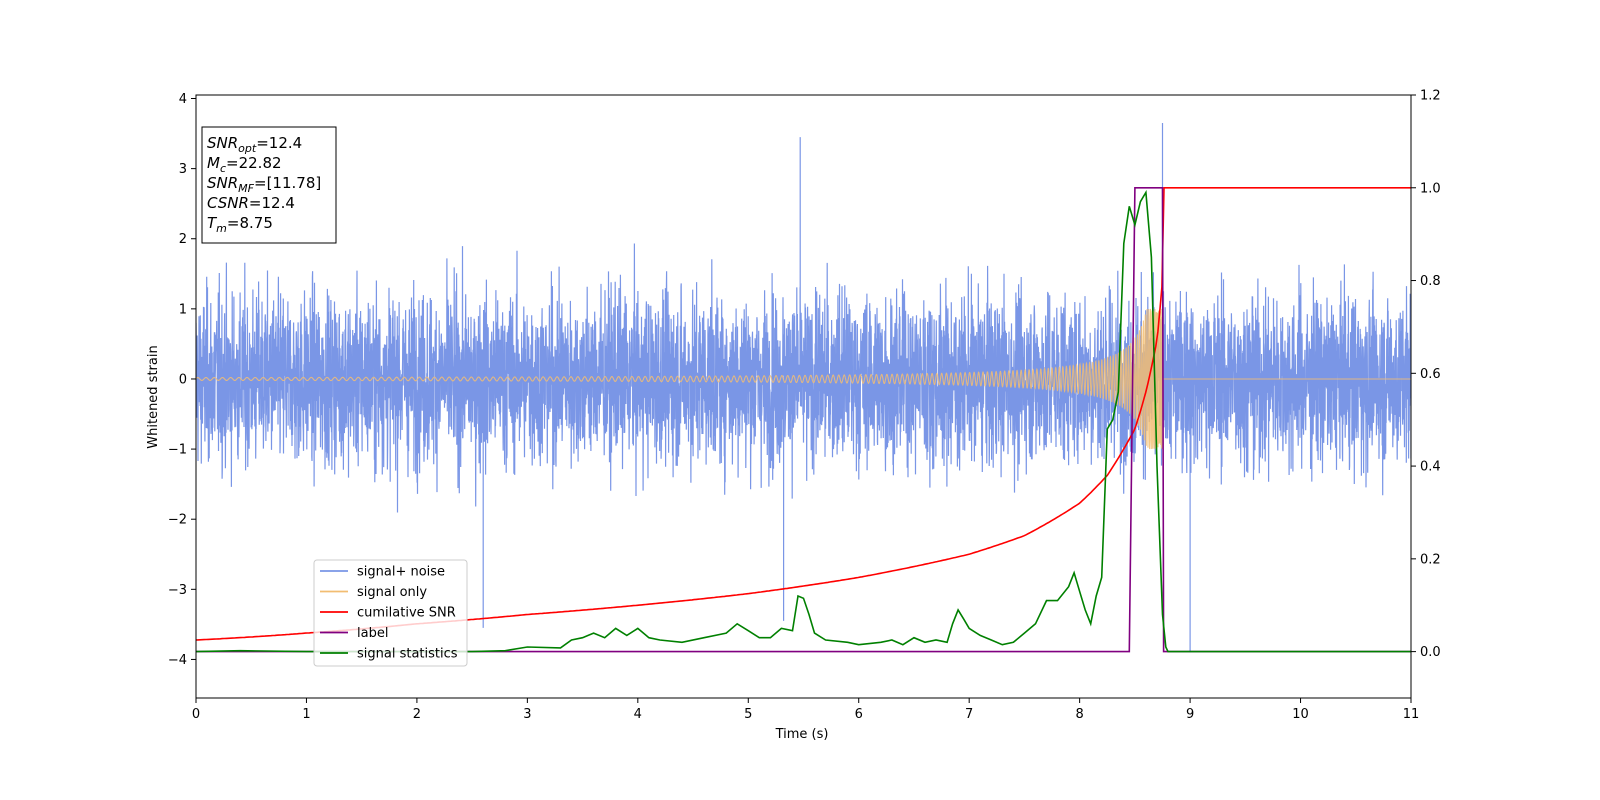 The height and width of the screenshot is (800, 1600). Describe the element at coordinates (177, 660) in the screenshot. I see `y-tick-label-left: −4` at that location.